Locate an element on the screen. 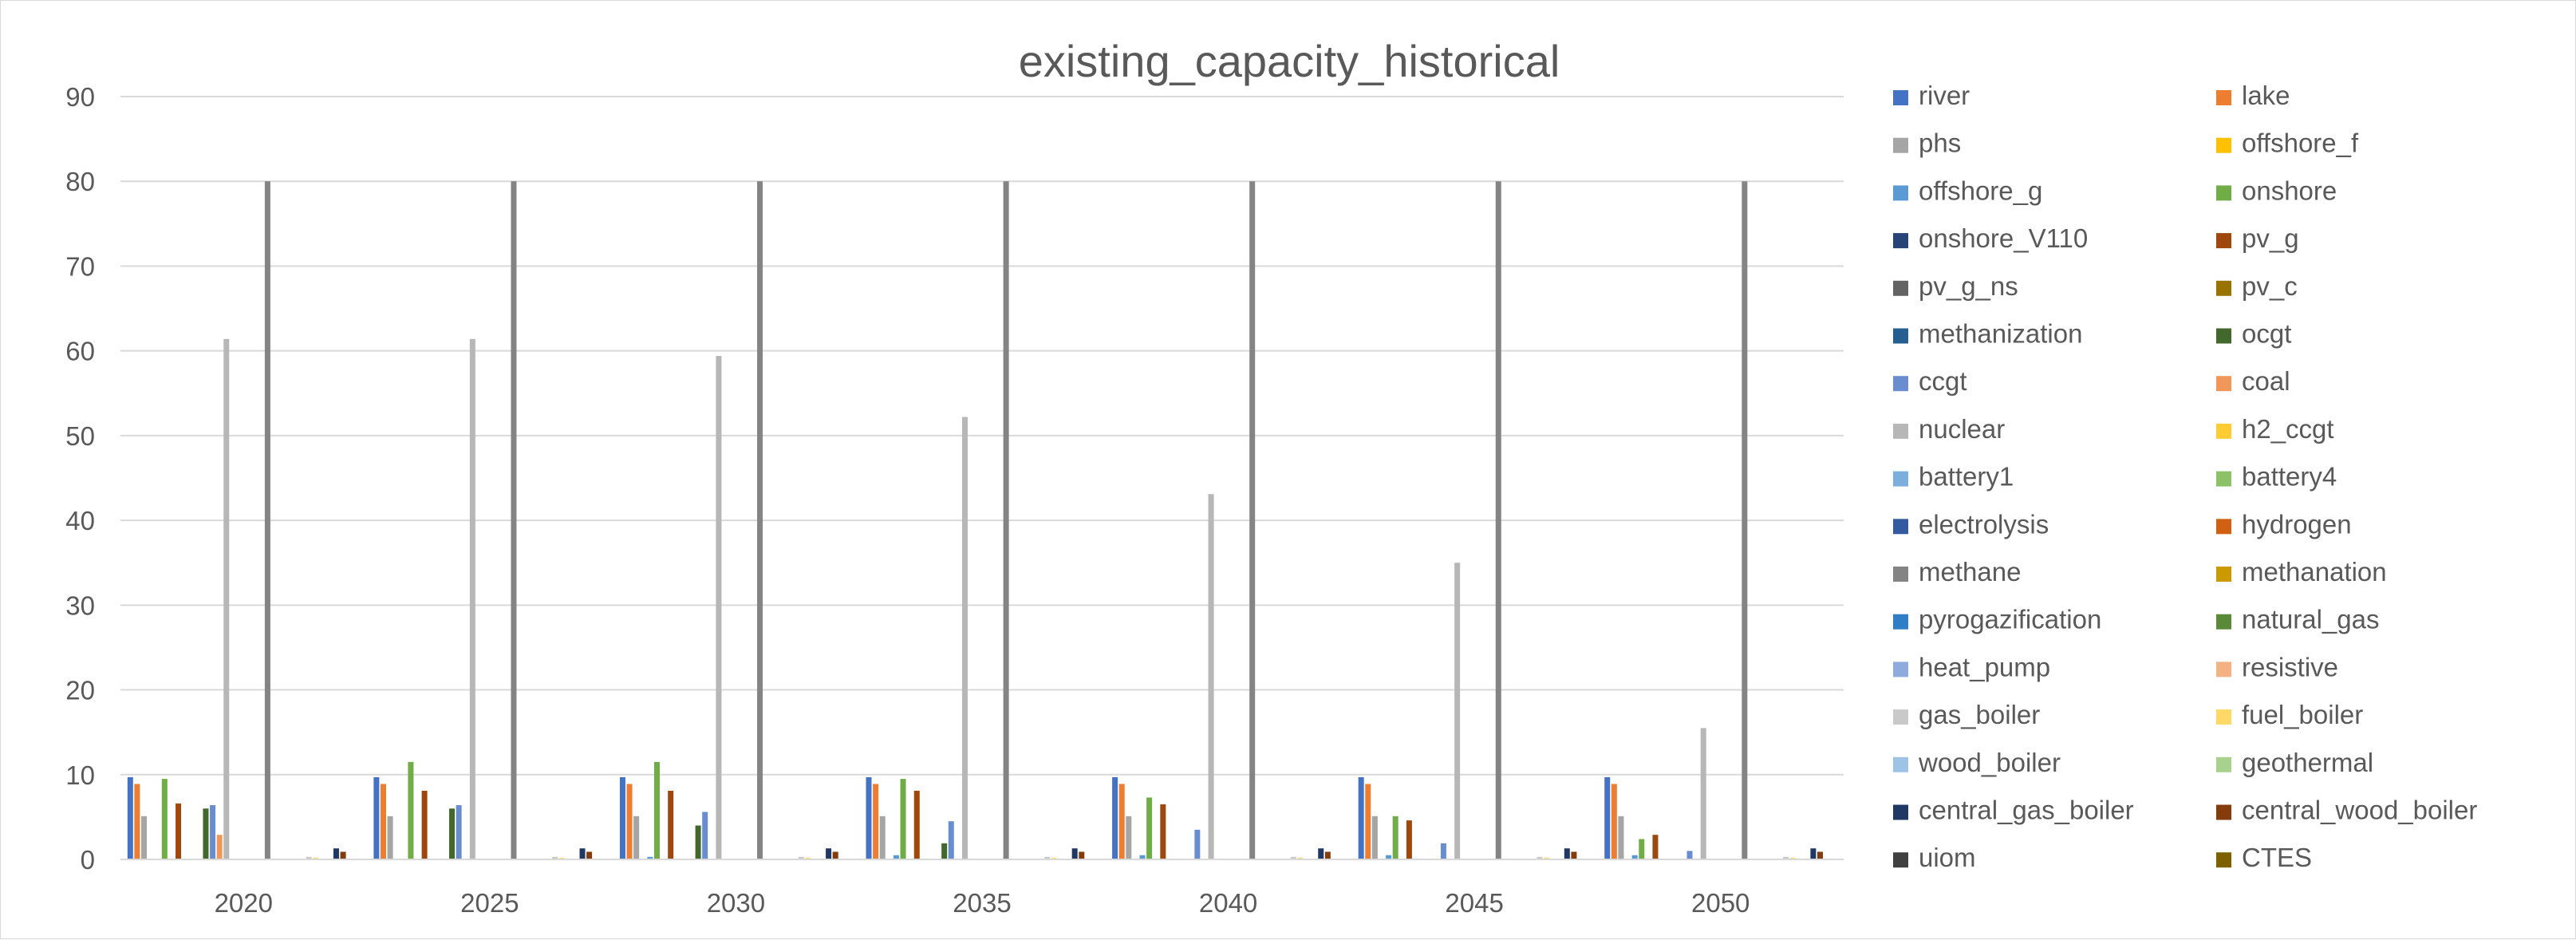 This screenshot has height=940, width=2576. legend-swatch-methanation is located at coordinates (2223, 574).